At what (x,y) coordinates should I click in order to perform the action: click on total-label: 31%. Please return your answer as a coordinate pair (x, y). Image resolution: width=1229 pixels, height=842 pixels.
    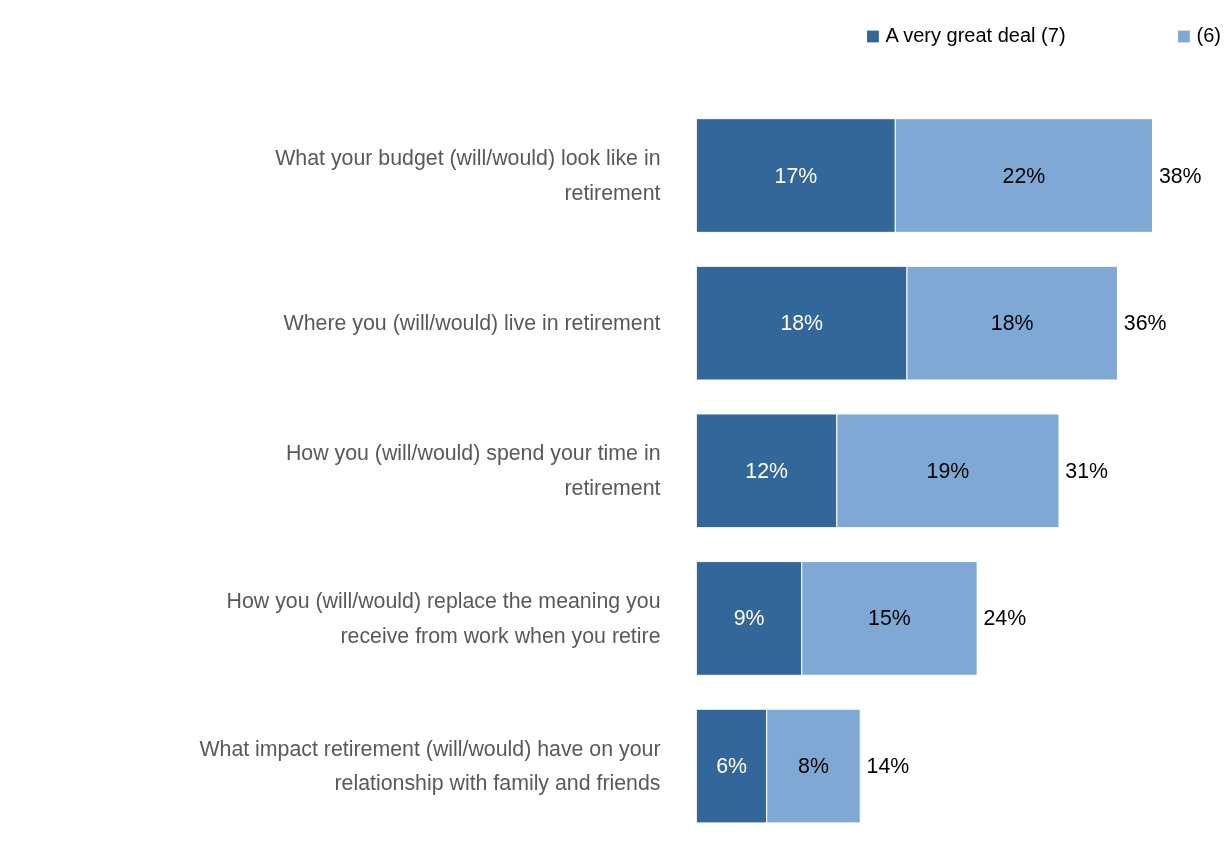
    Looking at the image, I should click on (1087, 470).